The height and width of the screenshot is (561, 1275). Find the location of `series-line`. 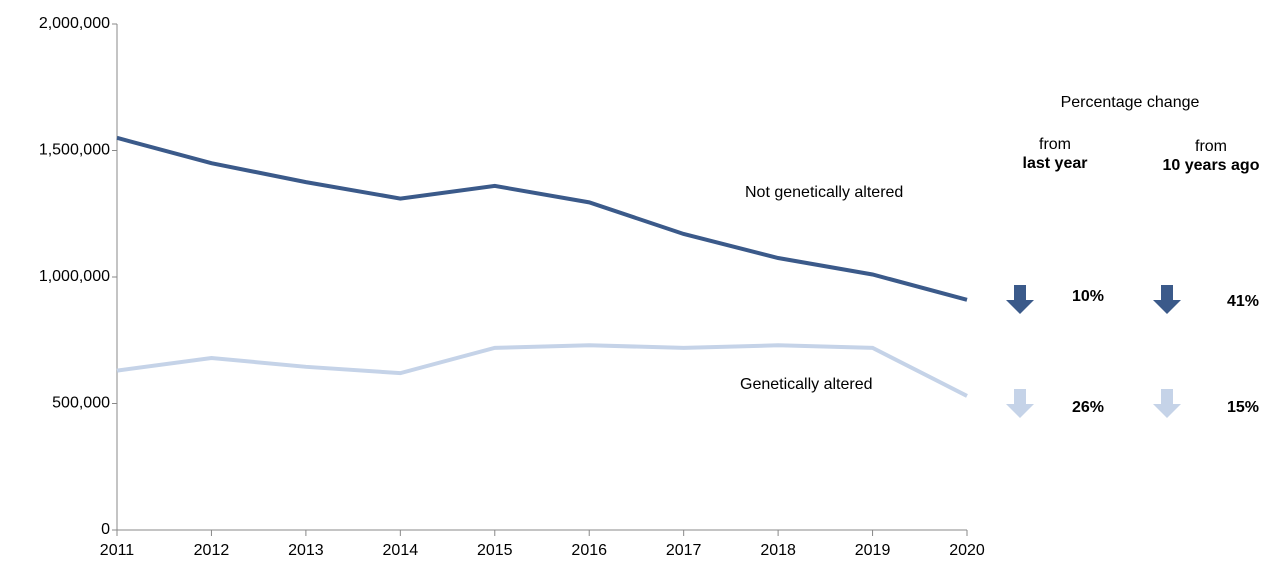

series-line is located at coordinates (542, 370).